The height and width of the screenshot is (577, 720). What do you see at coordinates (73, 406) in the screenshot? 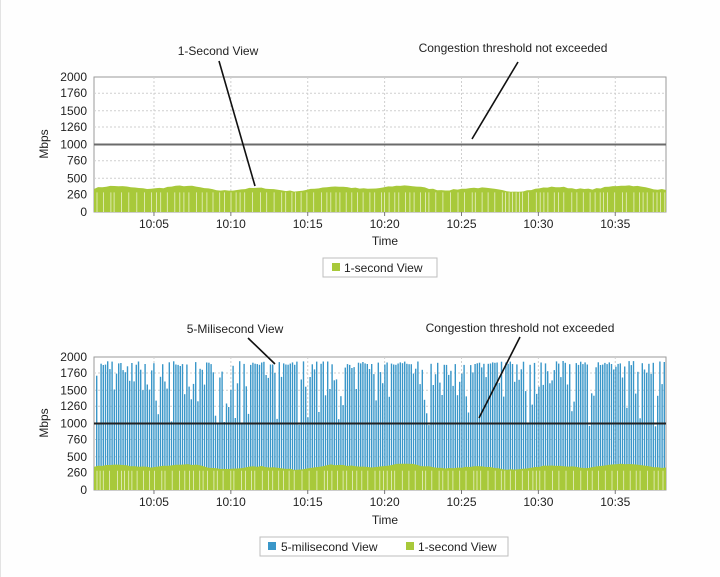
I see `y-tick-label: 1260` at bounding box center [73, 406].